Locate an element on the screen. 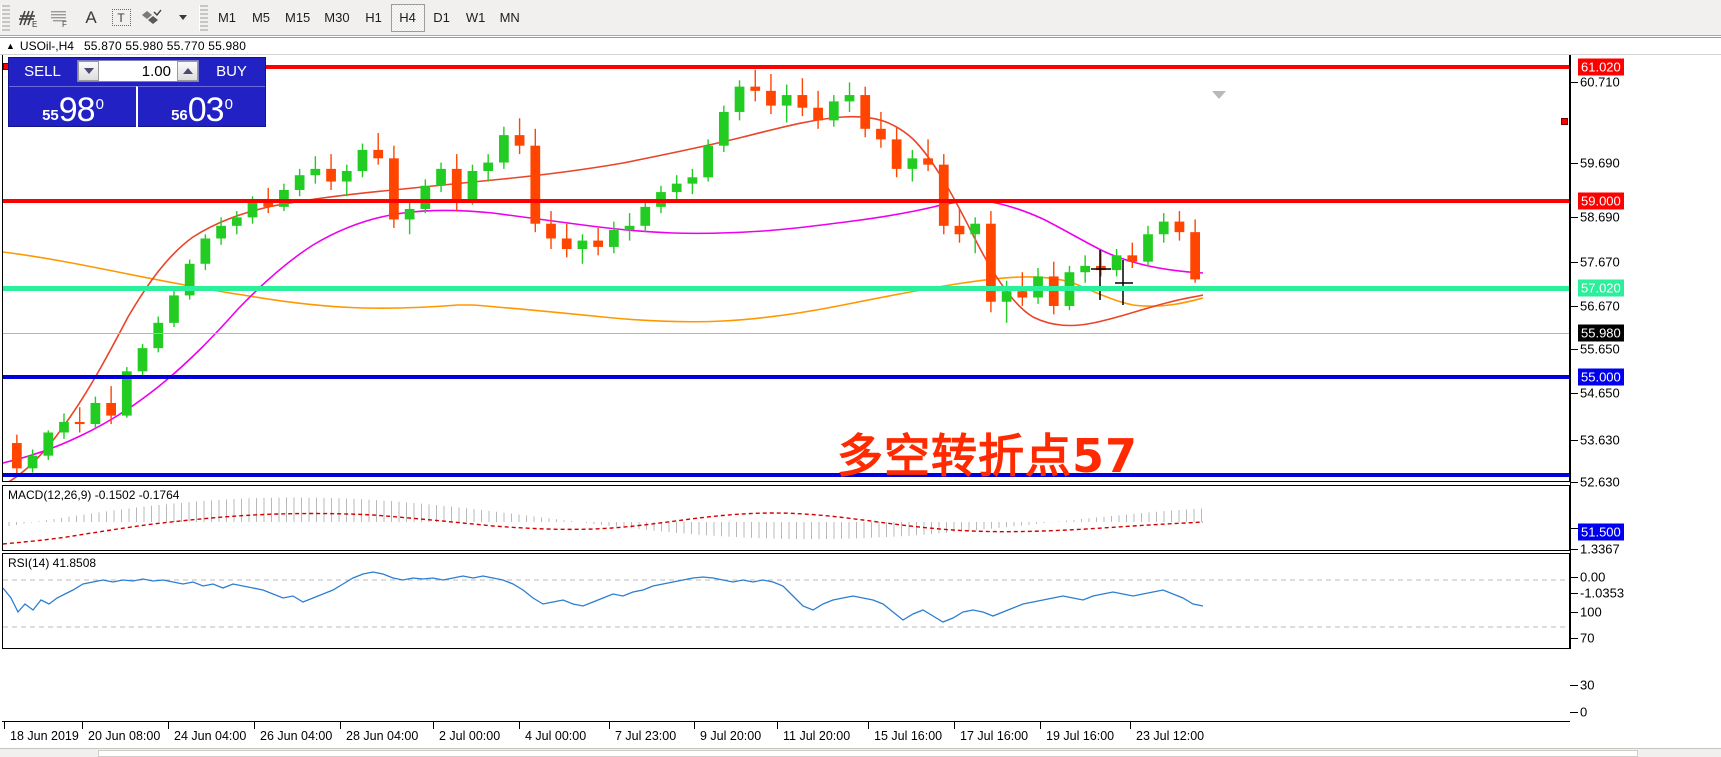  volume-input: 1.00 is located at coordinates (138, 71).